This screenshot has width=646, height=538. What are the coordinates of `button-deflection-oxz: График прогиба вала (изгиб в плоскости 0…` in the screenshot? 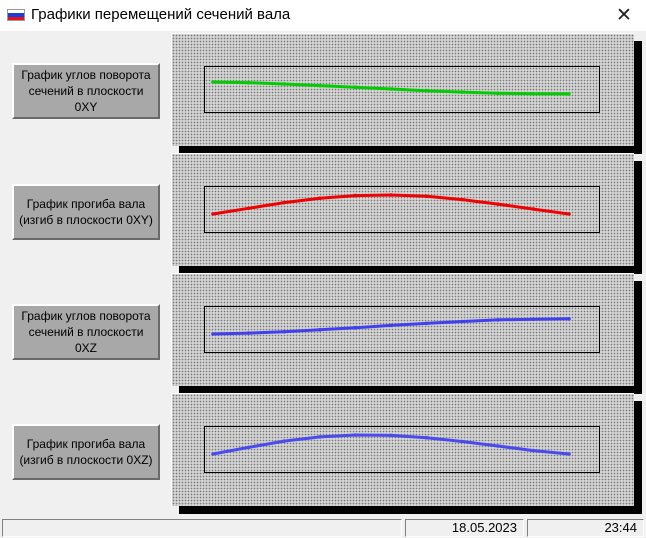 It's located at (86, 452).